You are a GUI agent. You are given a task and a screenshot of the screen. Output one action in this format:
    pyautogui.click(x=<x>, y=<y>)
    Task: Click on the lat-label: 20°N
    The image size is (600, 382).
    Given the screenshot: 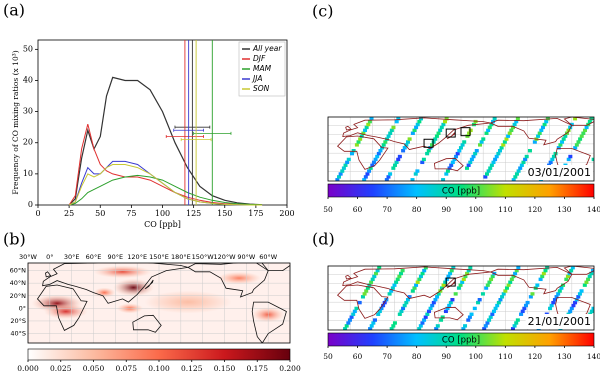 What is the action you would take?
    pyautogui.click(x=18, y=296)
    